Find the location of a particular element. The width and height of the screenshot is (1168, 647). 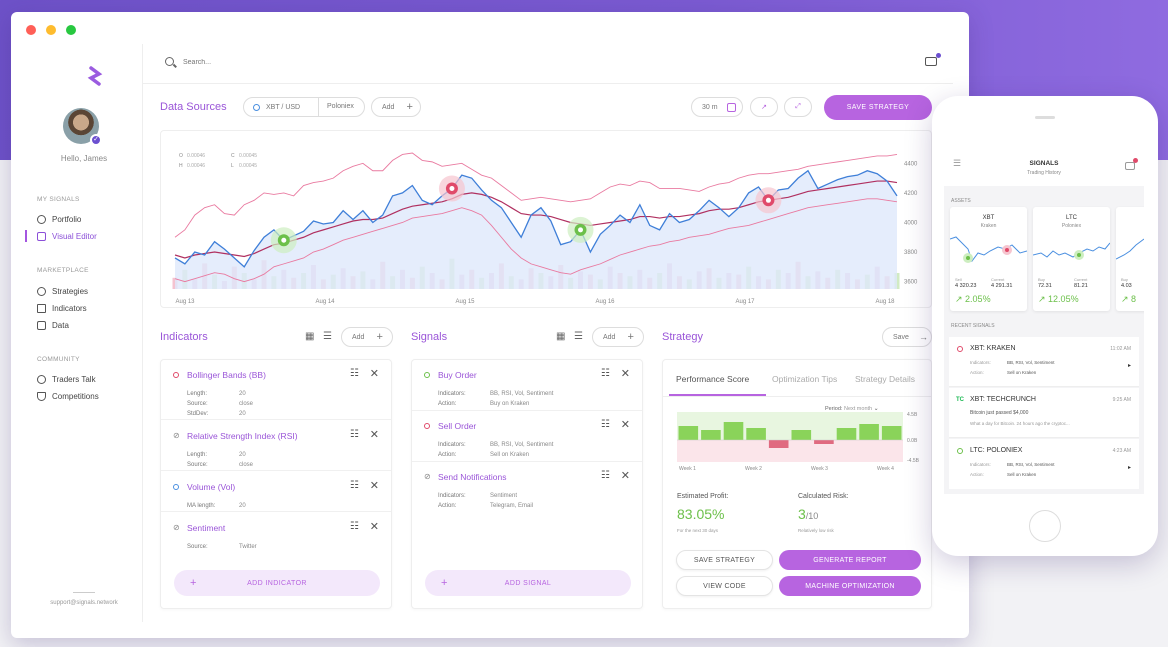

signals-logo-icon is located at coordinates (95, 77).